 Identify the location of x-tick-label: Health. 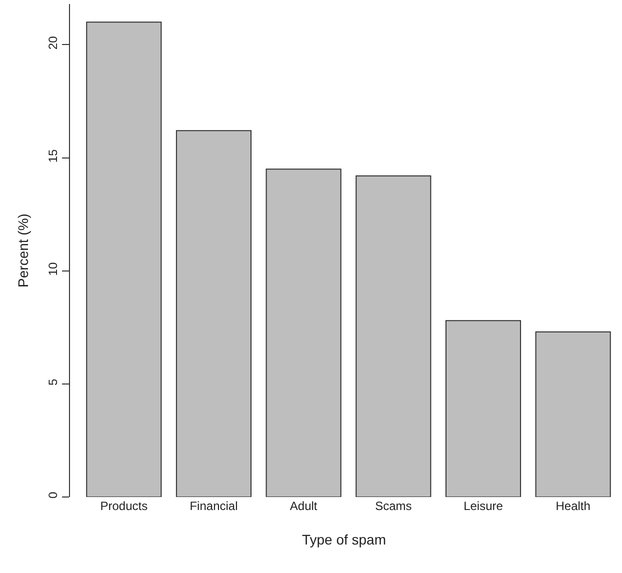
(573, 506).